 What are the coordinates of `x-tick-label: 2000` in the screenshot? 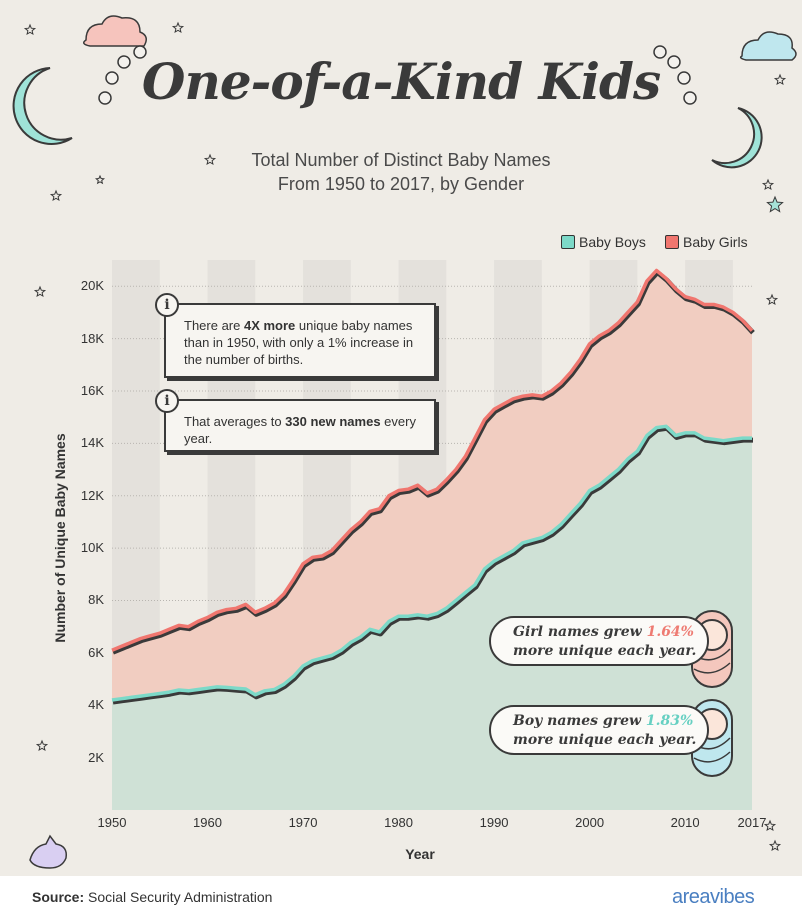 It's located at (590, 822).